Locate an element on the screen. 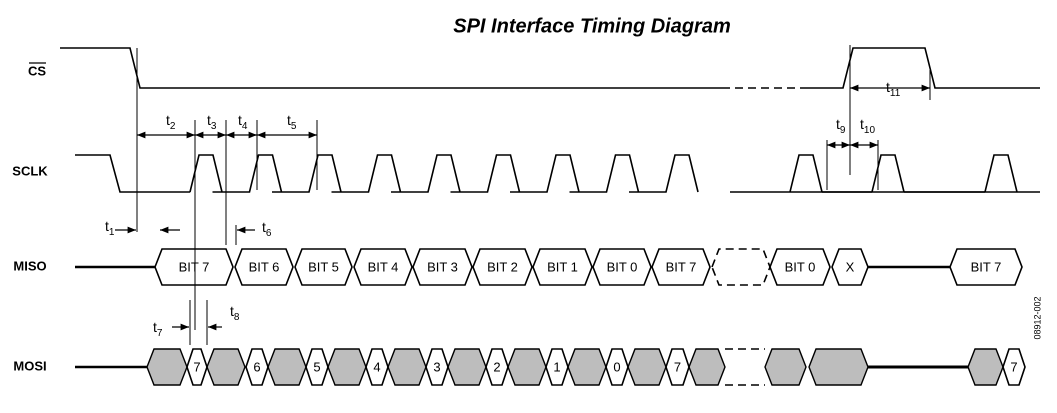 The height and width of the screenshot is (413, 1057). miso-bit-label: BIT 4 is located at coordinates (383, 266).